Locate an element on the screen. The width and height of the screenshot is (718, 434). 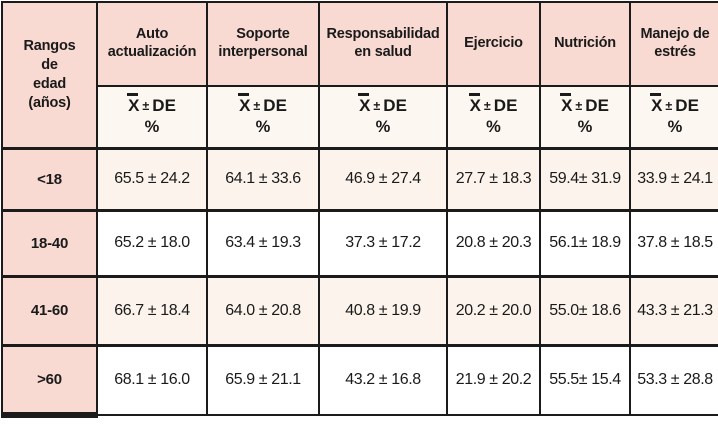
column-header-soporte-interpersonal: Soporte interpersonal is located at coordinates (263, 44).